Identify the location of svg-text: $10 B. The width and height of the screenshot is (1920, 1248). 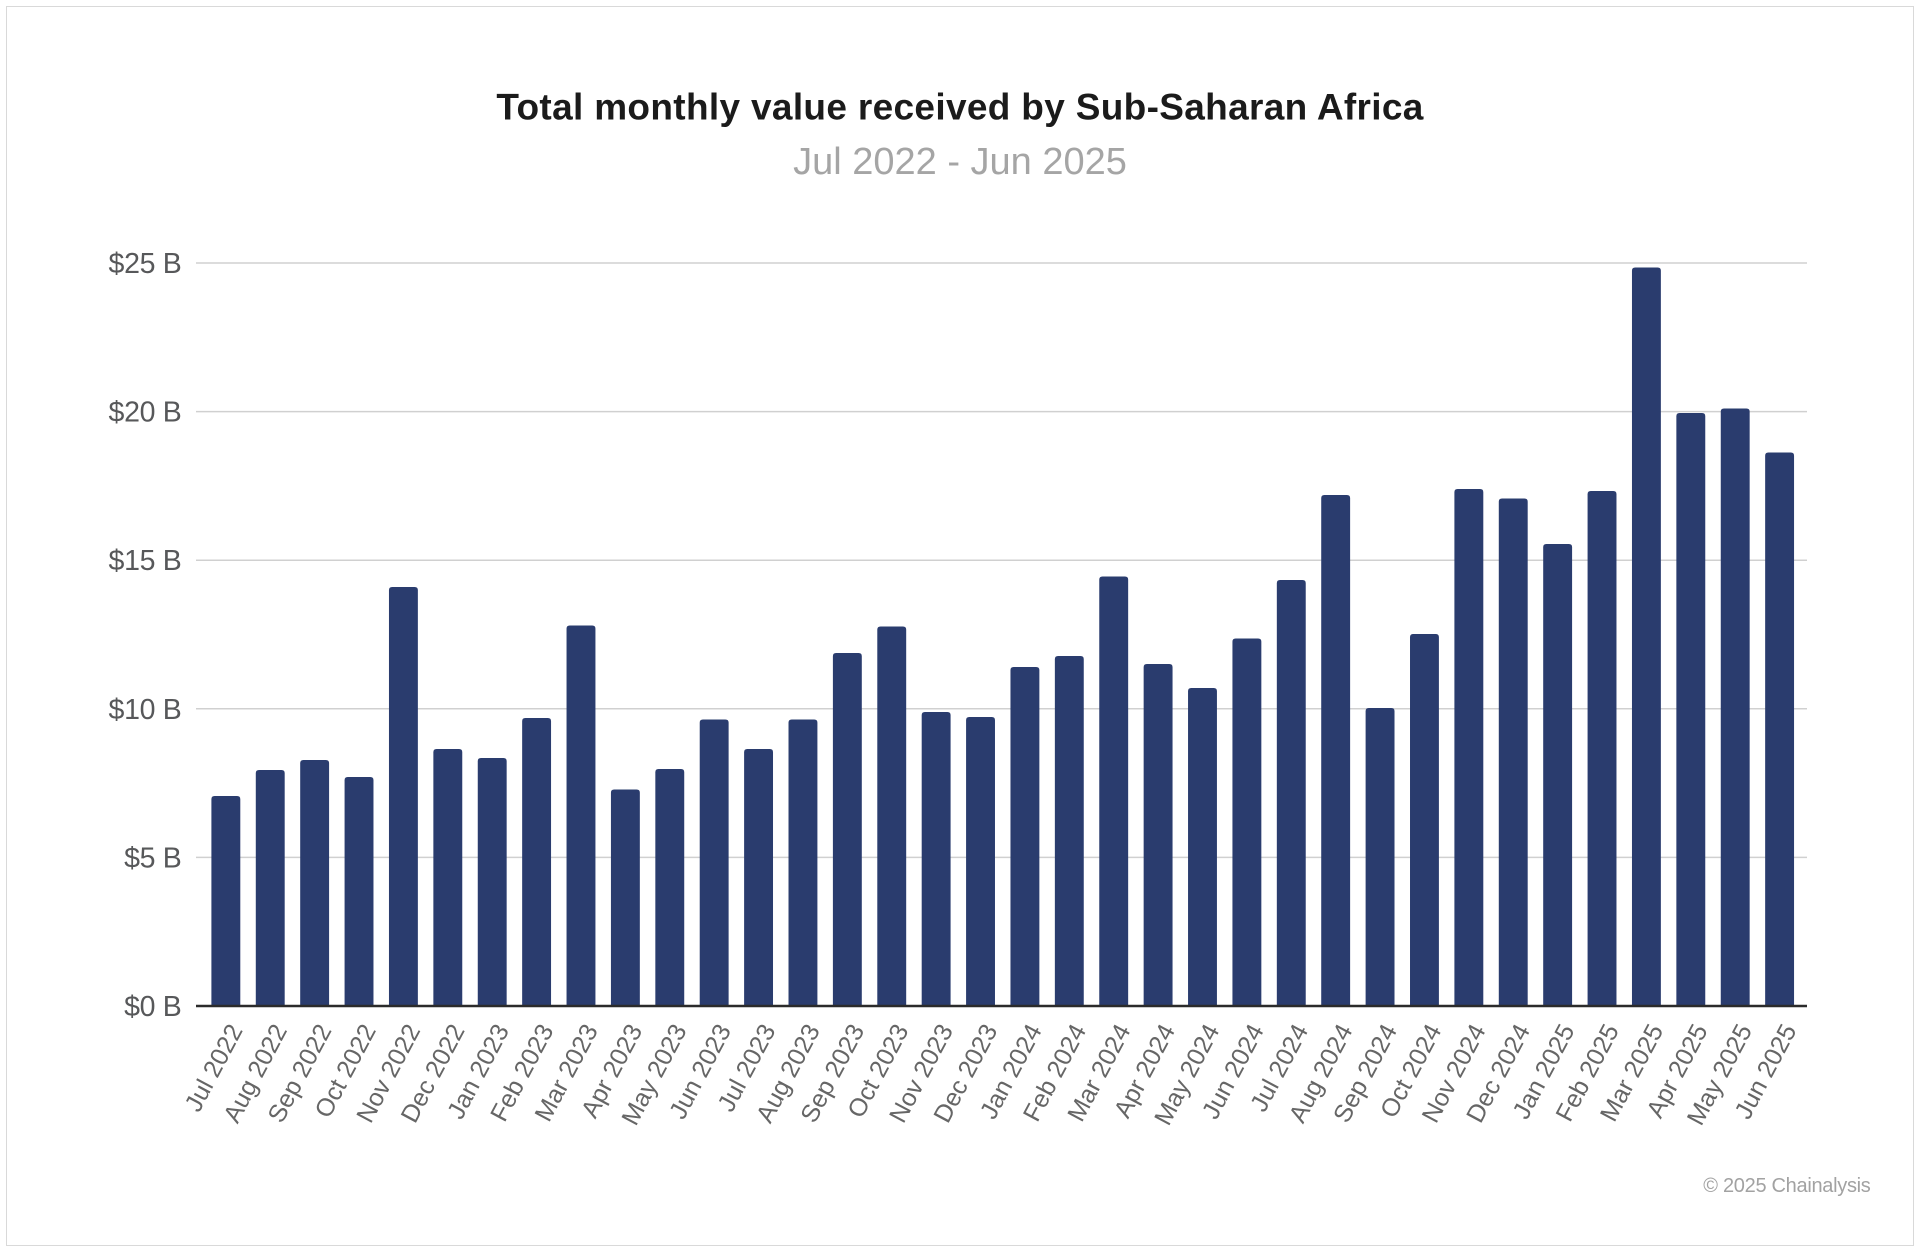
(145, 710).